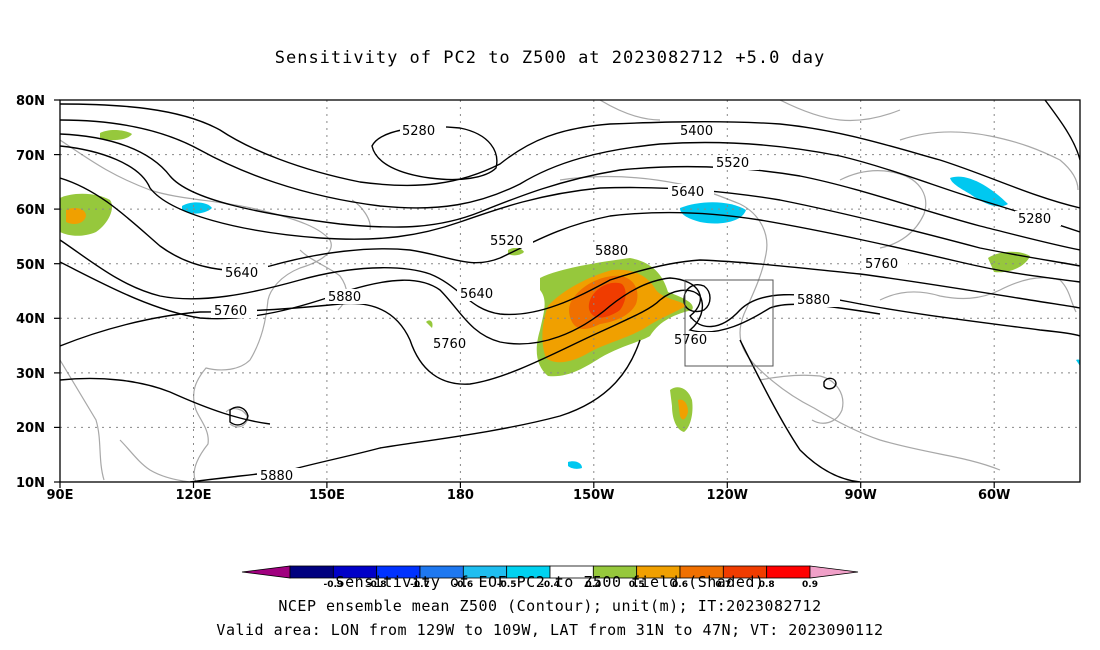  I want to click on shade-orange-west, so click(76, 216).